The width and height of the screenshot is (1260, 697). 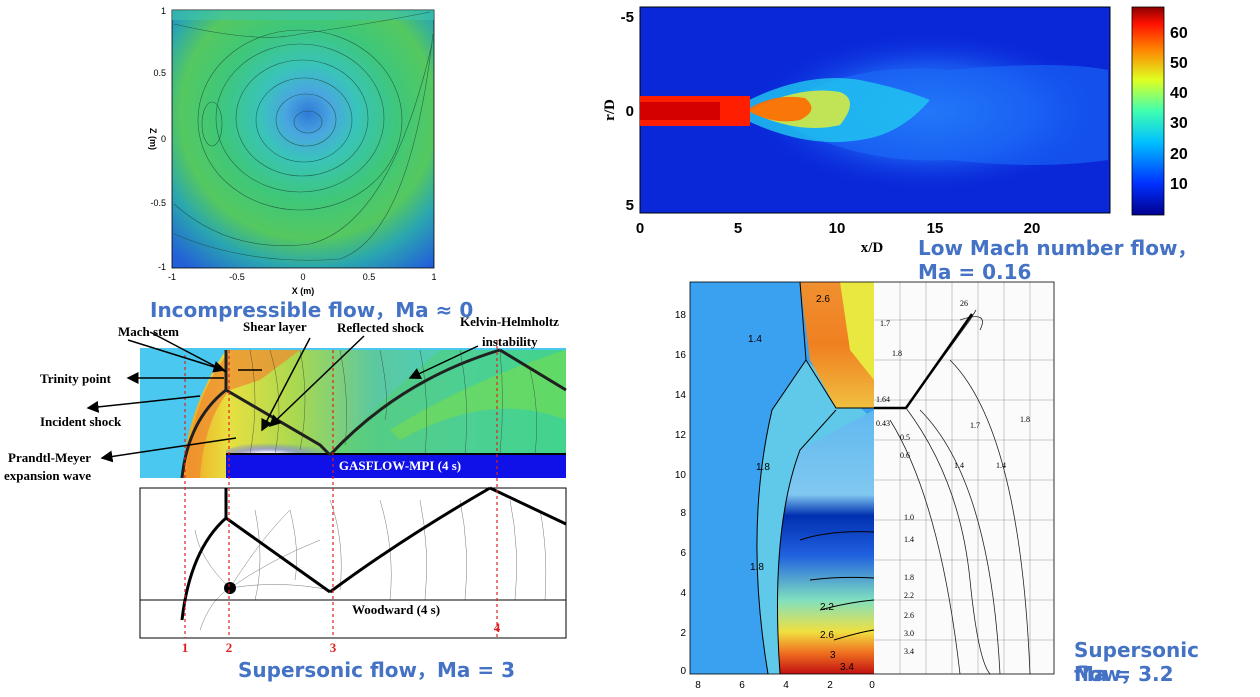 What do you see at coordinates (1124, 674) in the screenshot?
I see `caption-supersonic-32-2: Ma = 3.2` at bounding box center [1124, 674].